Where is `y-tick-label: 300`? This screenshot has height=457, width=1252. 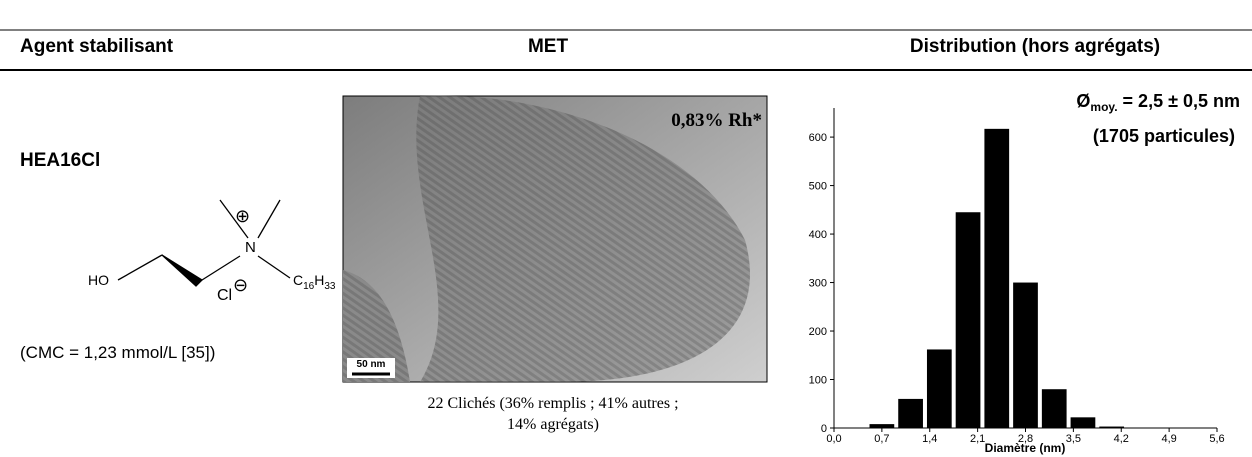 y-tick-label: 300 is located at coordinates (818, 284).